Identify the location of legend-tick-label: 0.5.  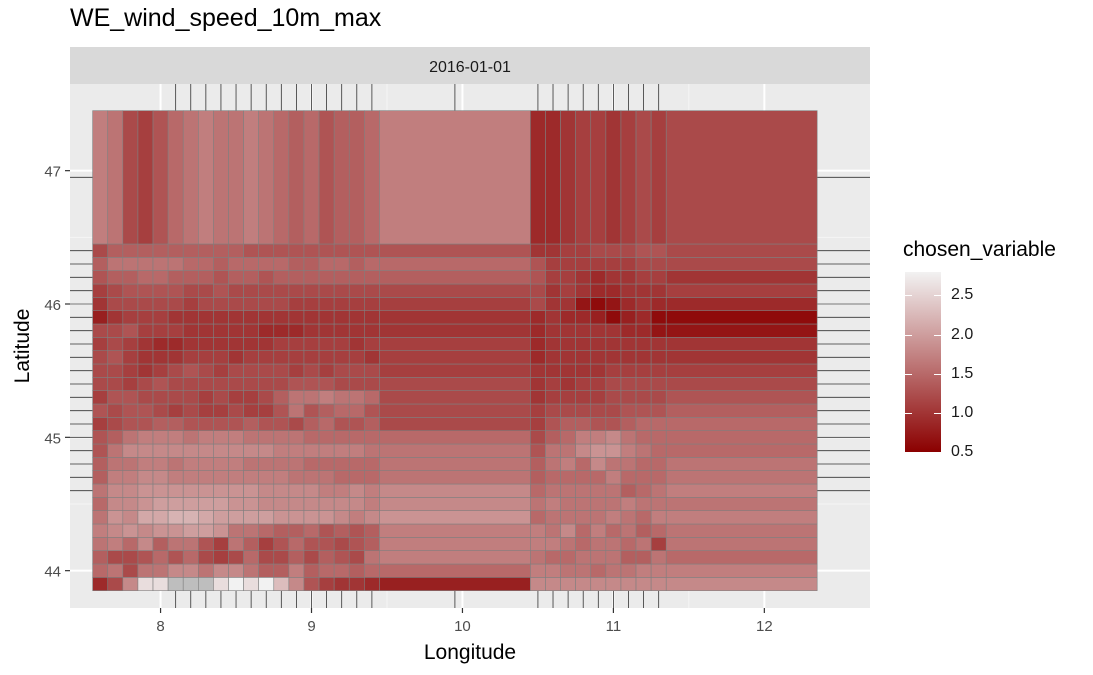
(962, 451).